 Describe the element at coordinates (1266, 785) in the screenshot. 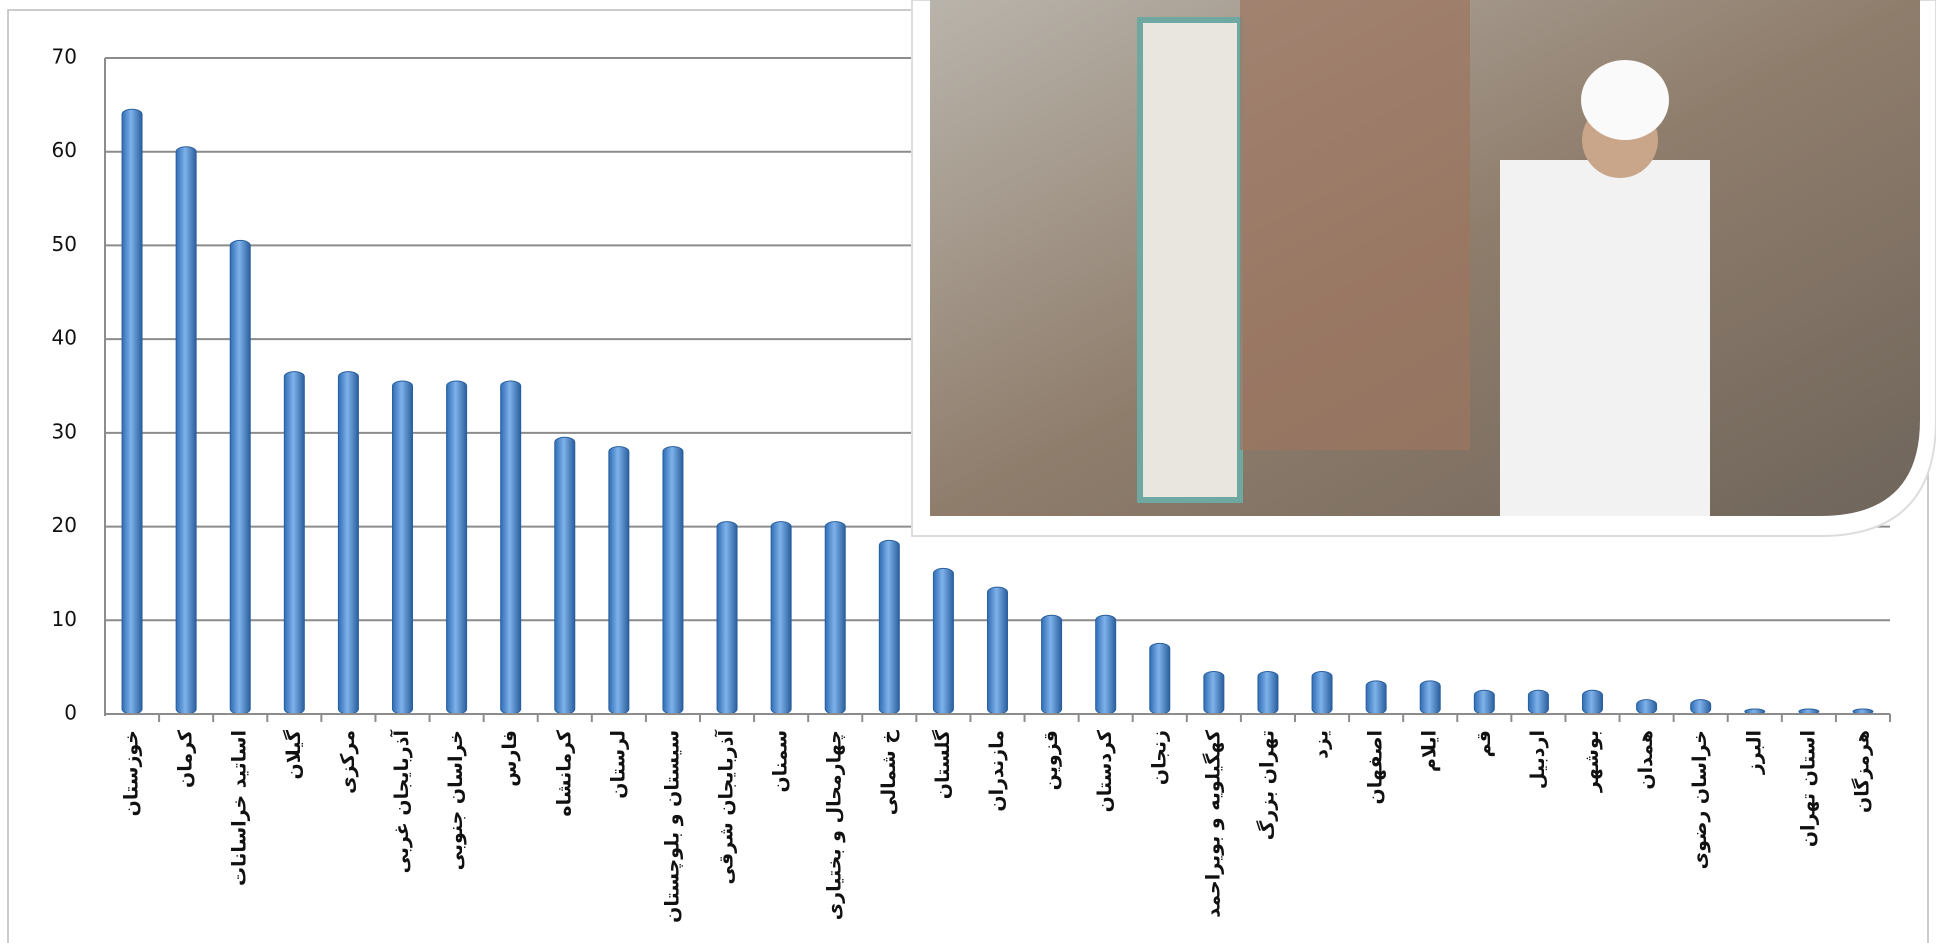

I see `x-tick-label: تهران بزرگ` at that location.